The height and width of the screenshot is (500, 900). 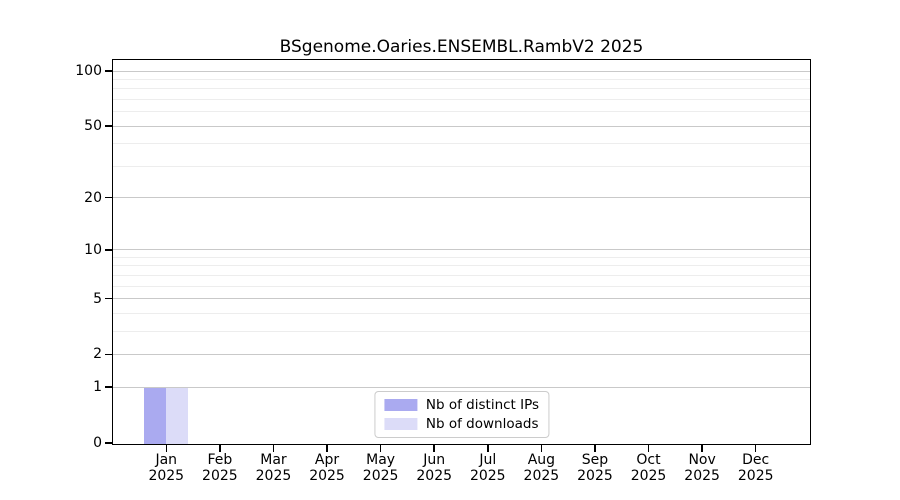 I want to click on legend: Nb of distinct IPs Nb of downloads, so click(x=461, y=414).